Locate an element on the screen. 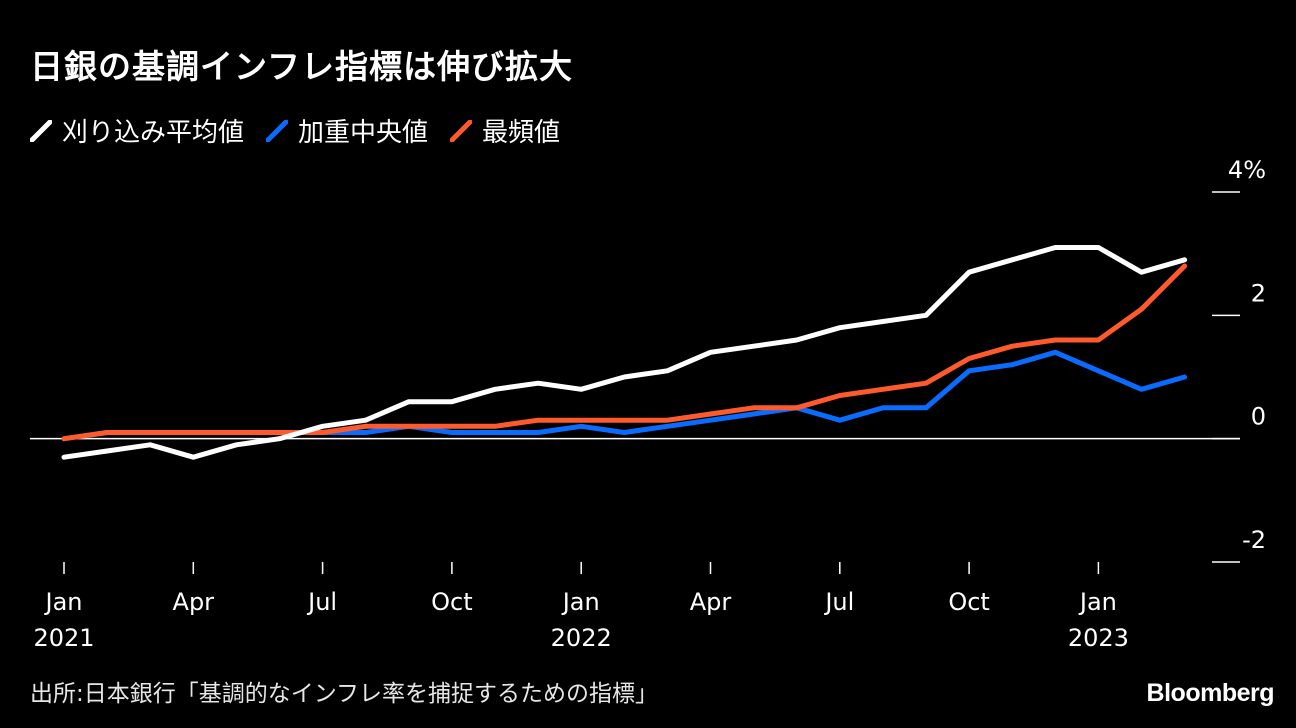  legend-label-trimmed-mean: 刈り込み平均値 is located at coordinates (153, 133).